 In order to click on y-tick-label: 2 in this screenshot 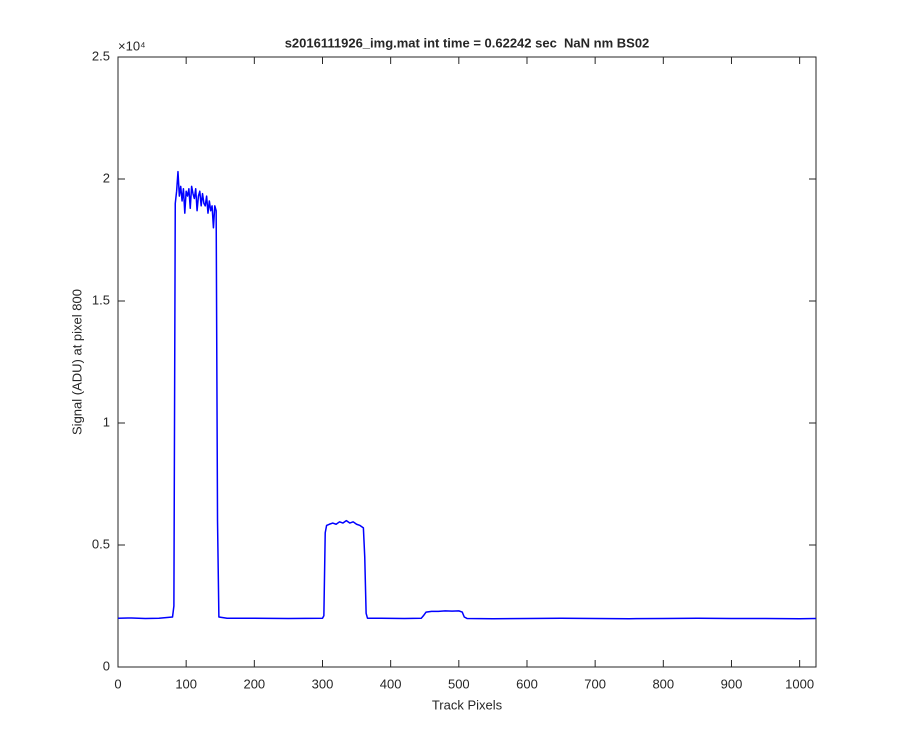, I will do `click(106, 177)`.